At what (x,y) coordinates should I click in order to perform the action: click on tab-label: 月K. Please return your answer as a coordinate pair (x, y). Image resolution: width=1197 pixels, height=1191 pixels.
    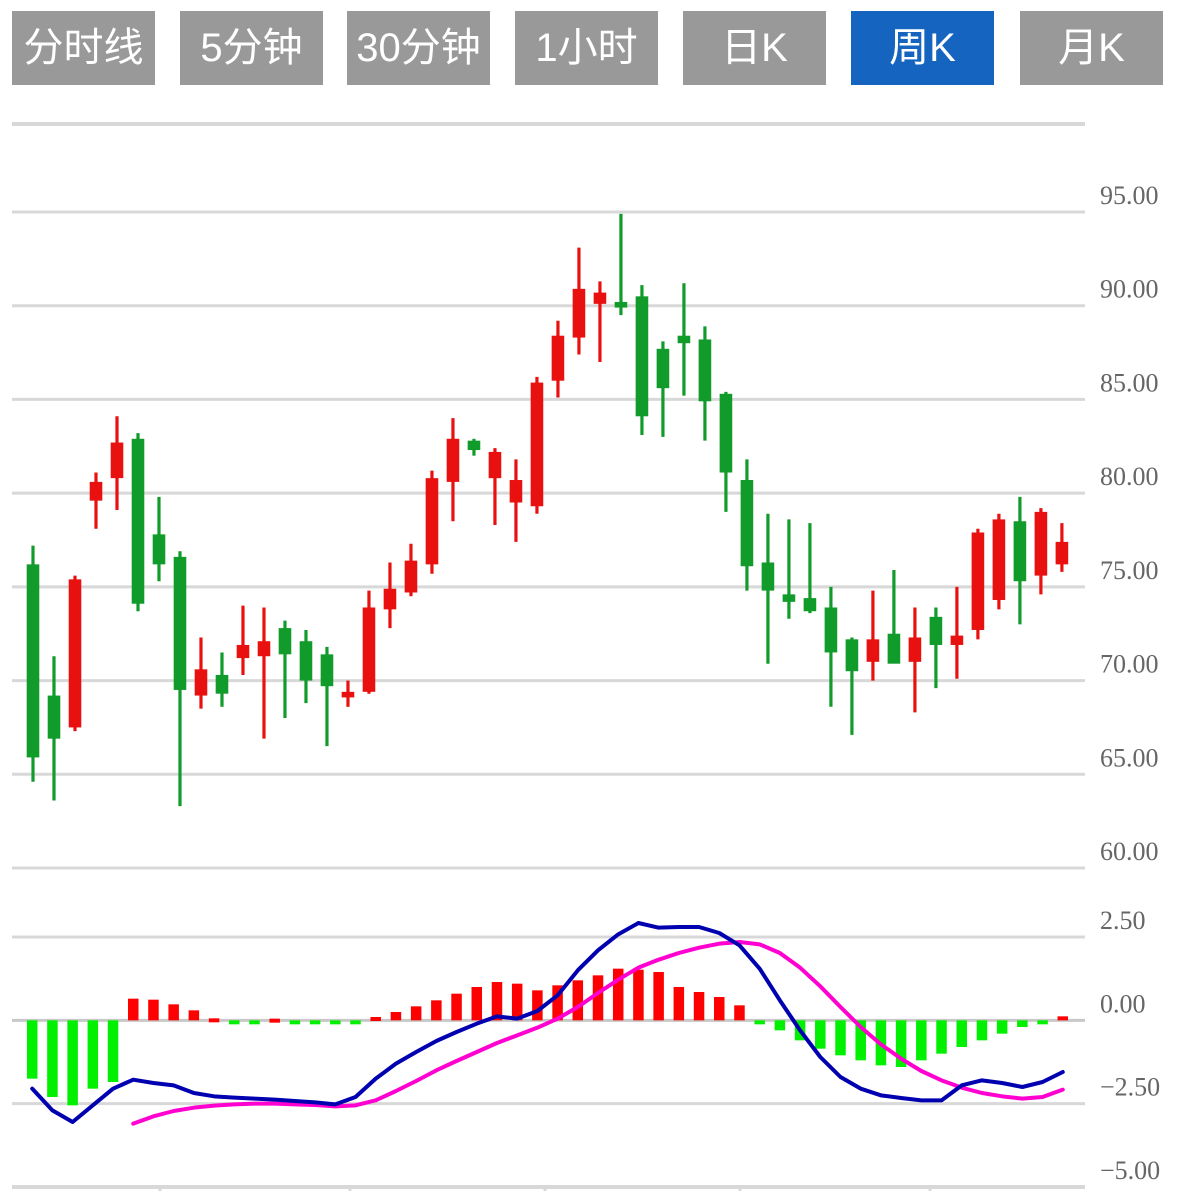
    Looking at the image, I should click on (1091, 48).